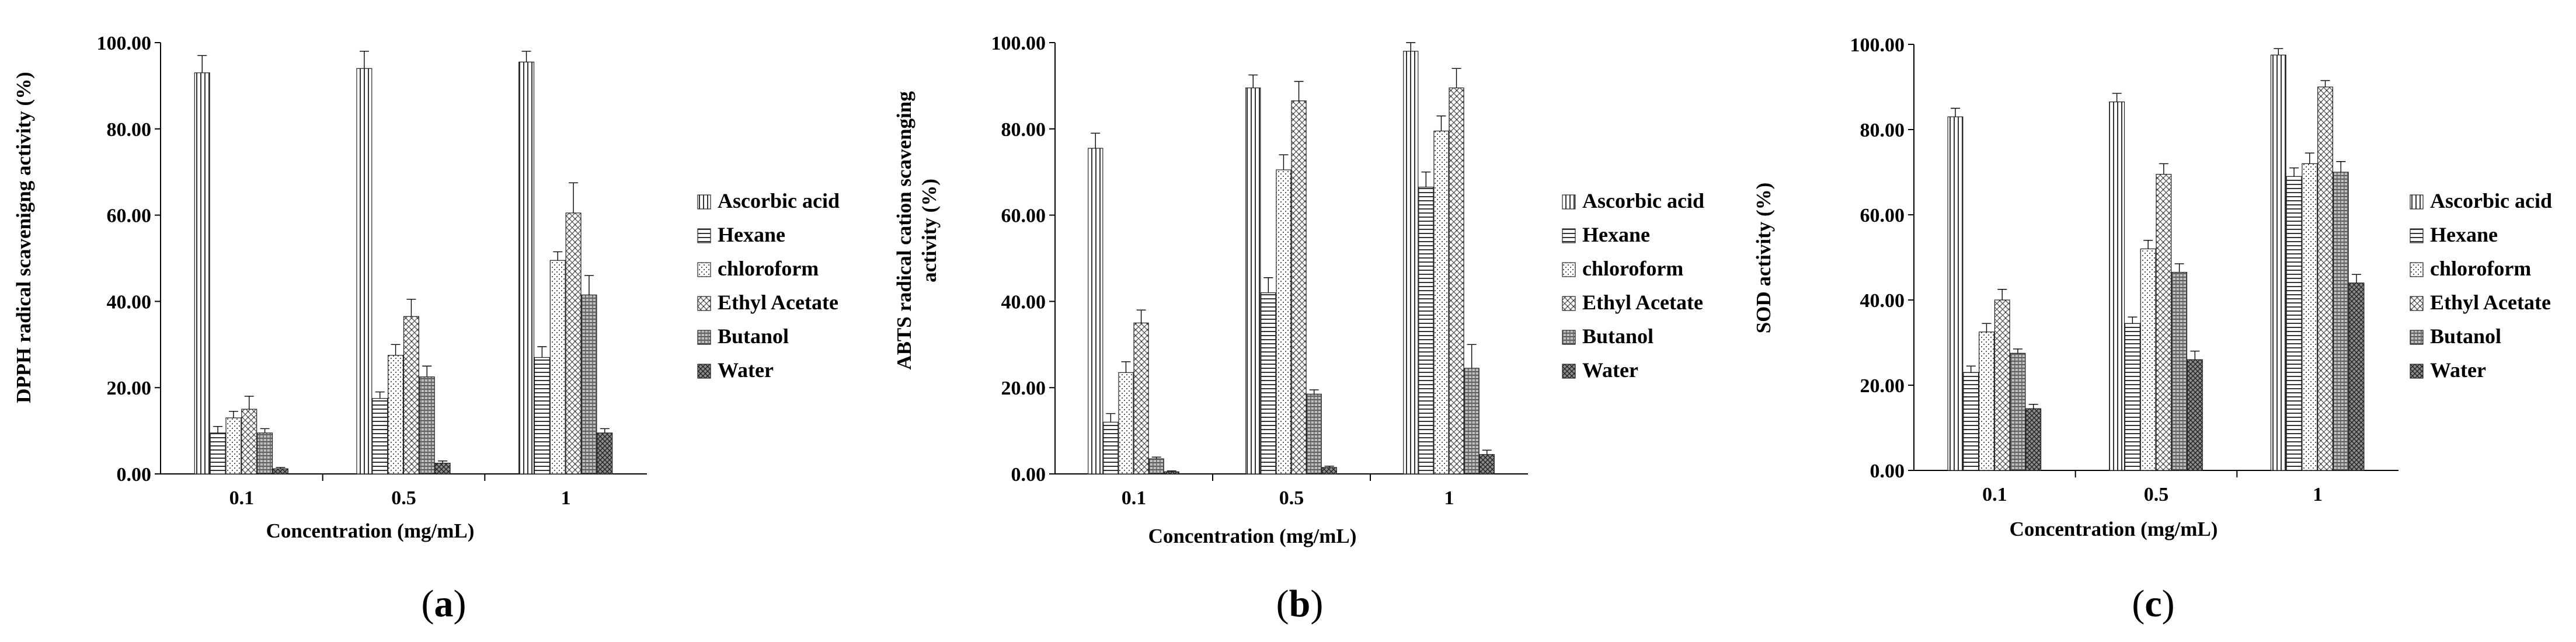  I want to click on y-axis-title-b-line2: activity (%), so click(929, 230).